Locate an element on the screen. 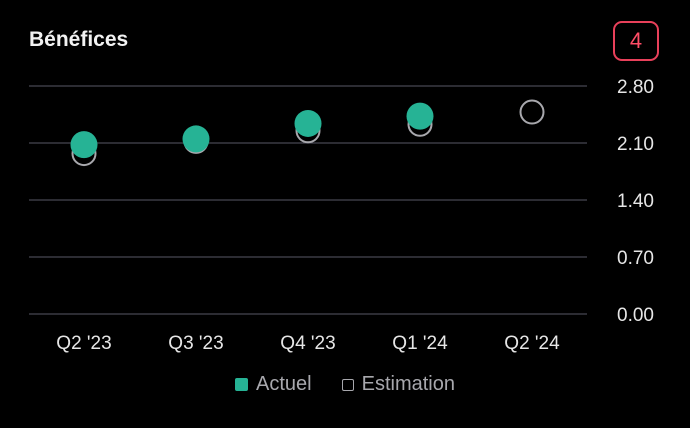 This screenshot has width=690, height=428. x-tick-label: Q2 '23 is located at coordinates (83, 343).